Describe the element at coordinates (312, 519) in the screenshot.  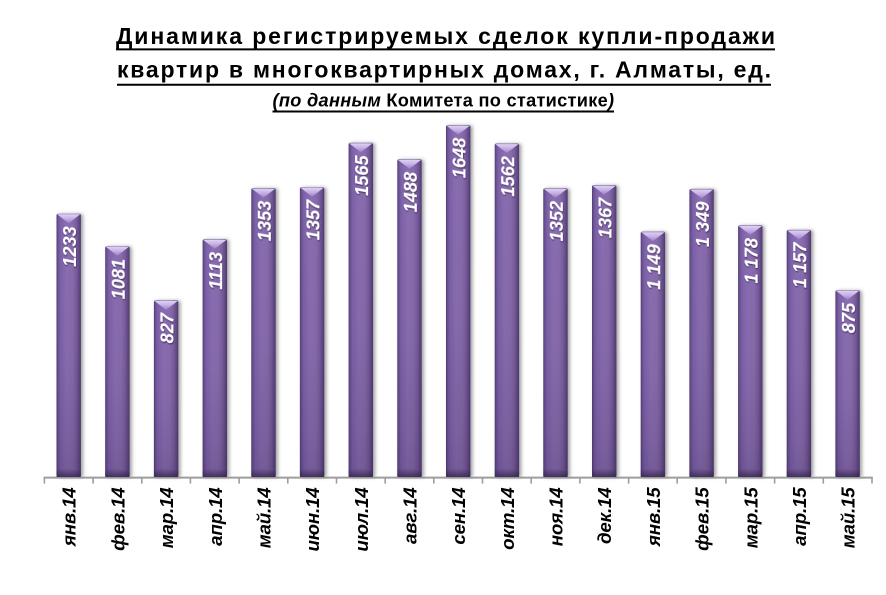
I see `svg-text: июн.14` at that location.